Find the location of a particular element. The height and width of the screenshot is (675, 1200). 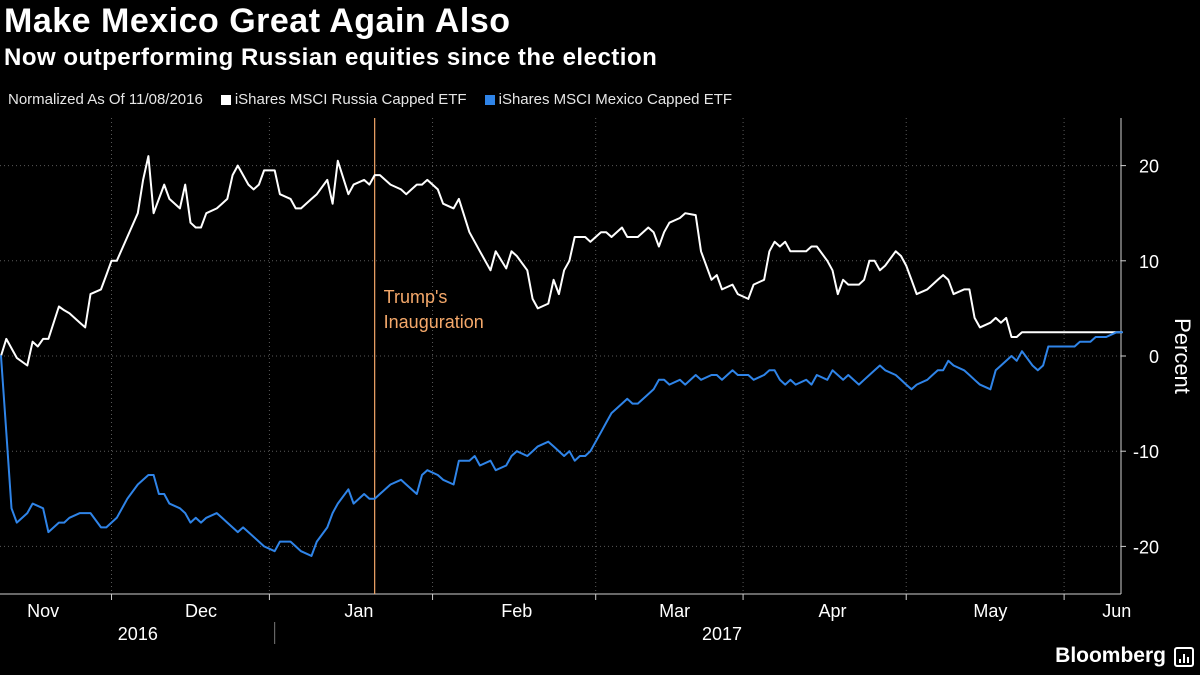

x-tick-label: Jun is located at coordinates (1116, 611).